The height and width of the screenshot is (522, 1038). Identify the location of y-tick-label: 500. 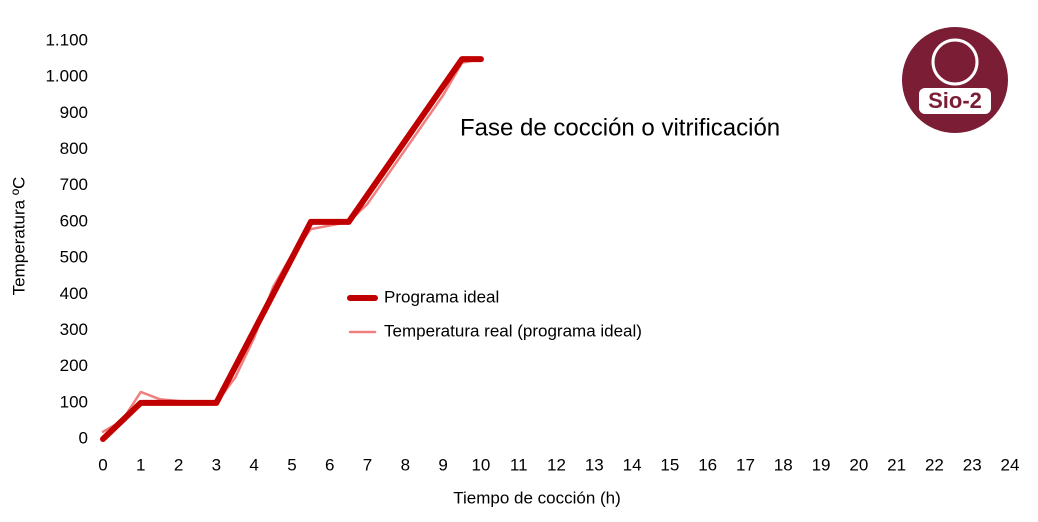
(74, 257).